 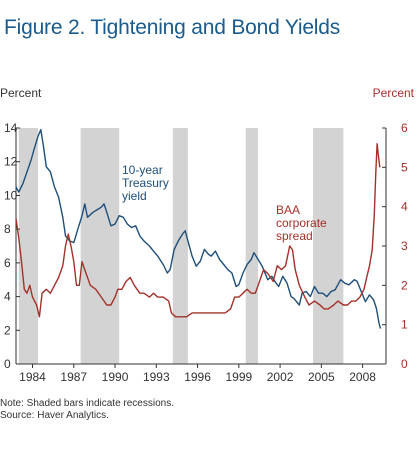 What do you see at coordinates (404, 128) in the screenshot?
I see `right-tick-label: 6` at bounding box center [404, 128].